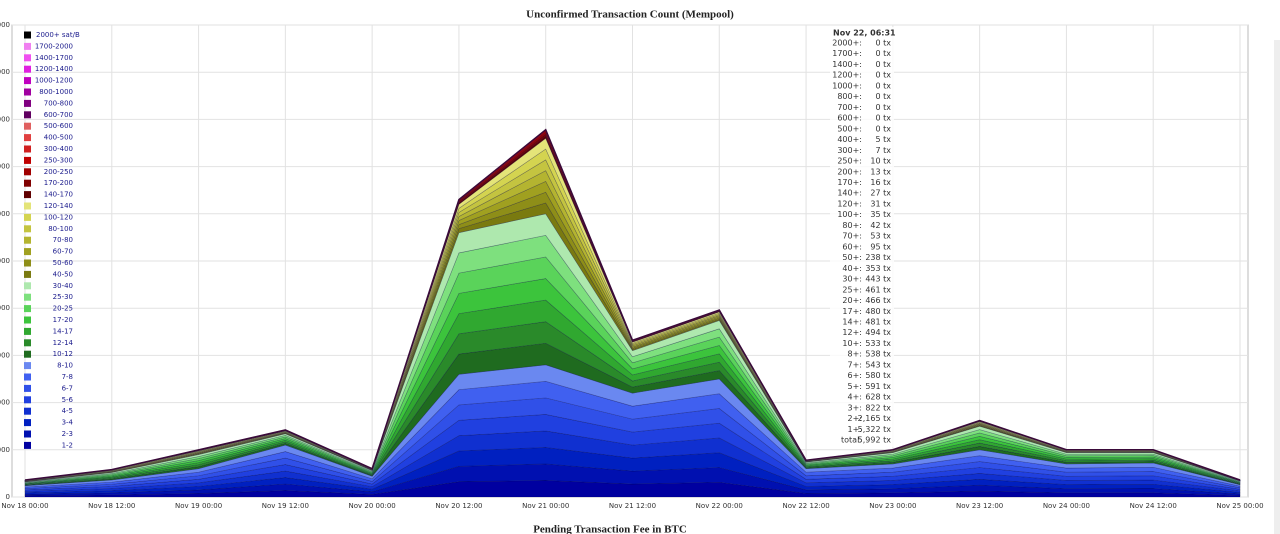  What do you see at coordinates (849, 171) in the screenshot?
I see `tooltip-label: 200+:` at bounding box center [849, 171].